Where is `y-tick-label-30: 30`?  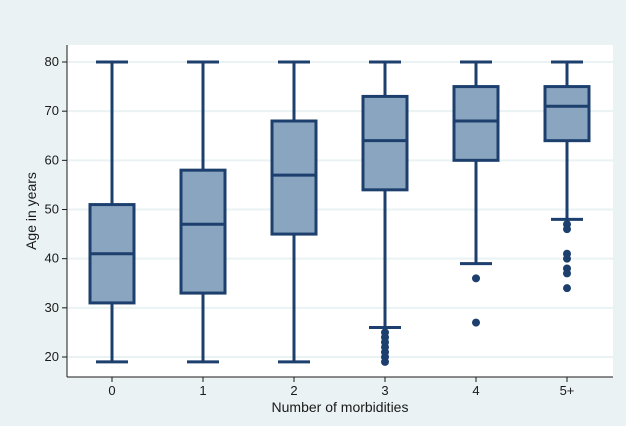 y-tick-label-30: 30 is located at coordinates (52, 307).